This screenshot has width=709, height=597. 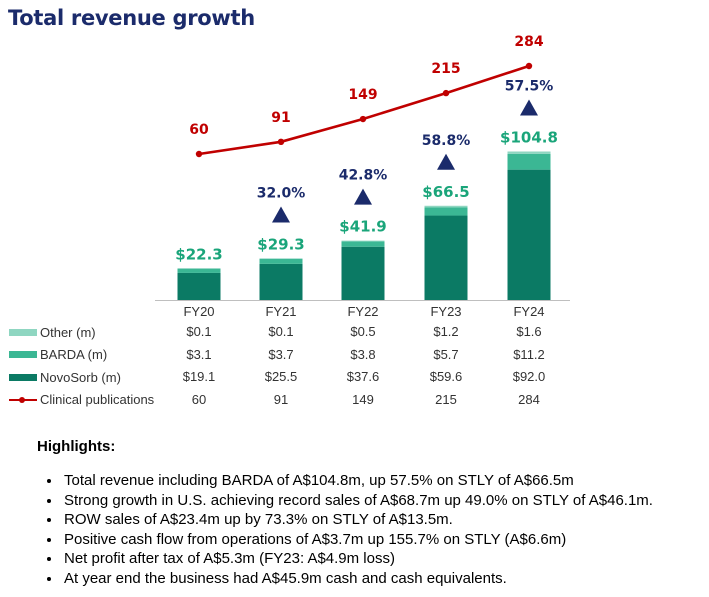 I want to click on bar-barda-fy20, so click(x=199, y=270).